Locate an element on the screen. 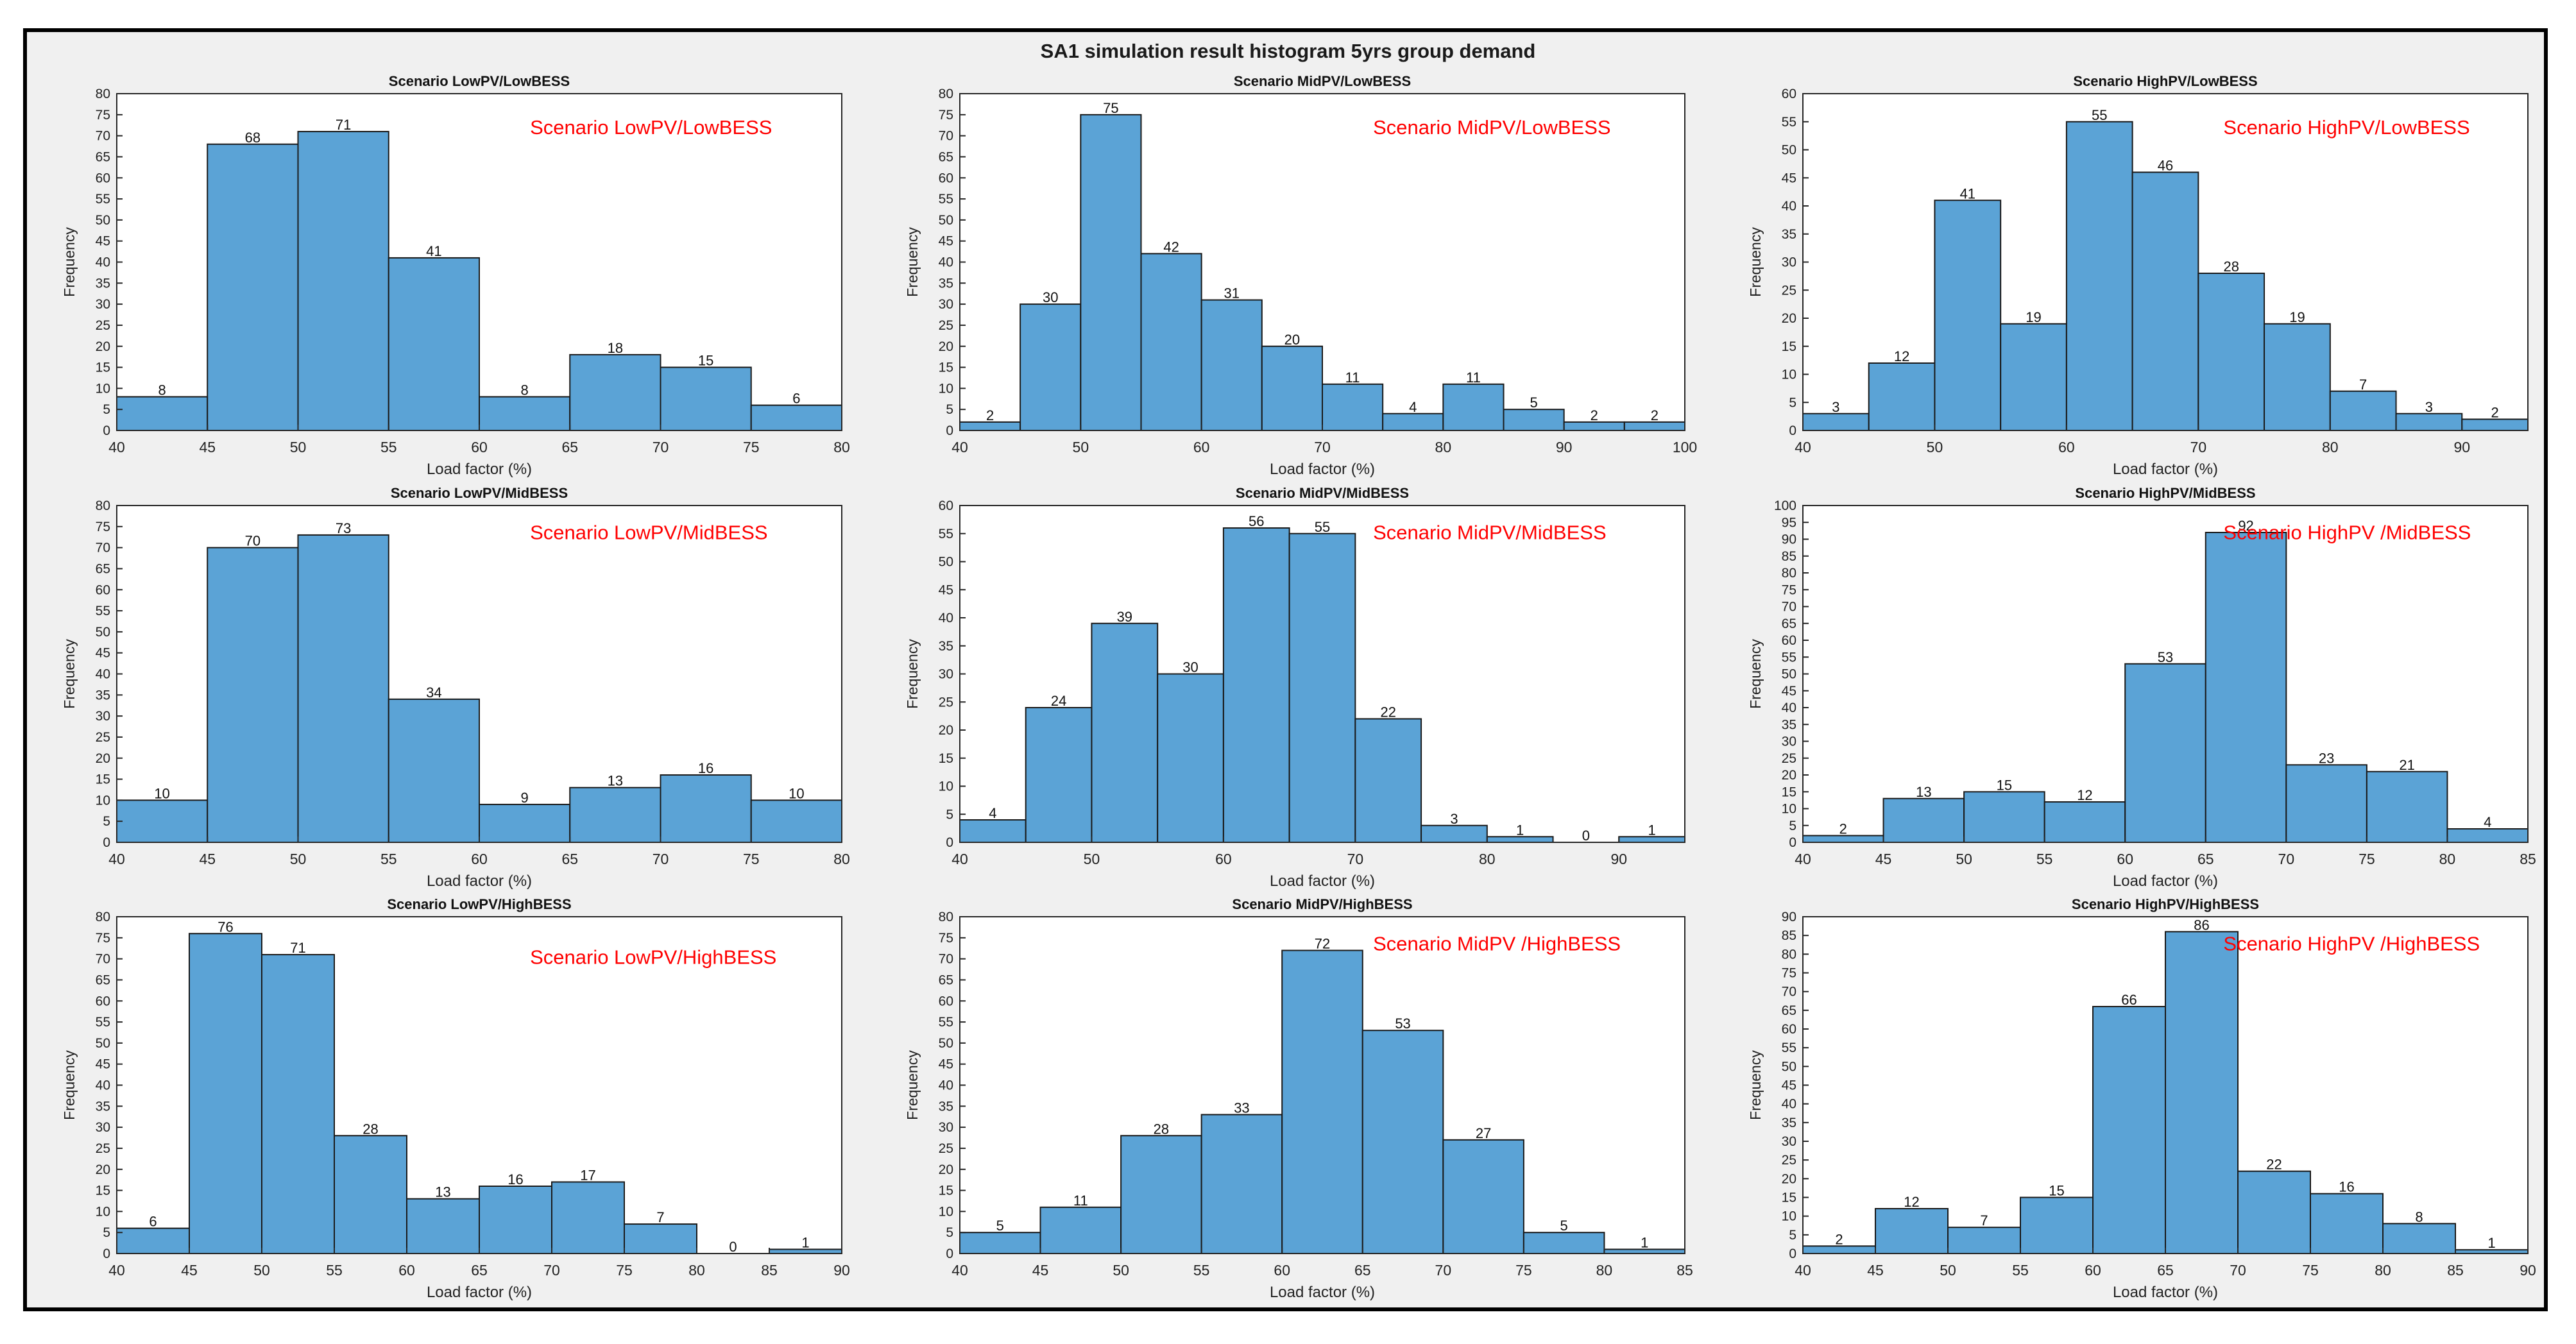 The image size is (2576, 1344). bar-value-label: 55 is located at coordinates (1322, 527).